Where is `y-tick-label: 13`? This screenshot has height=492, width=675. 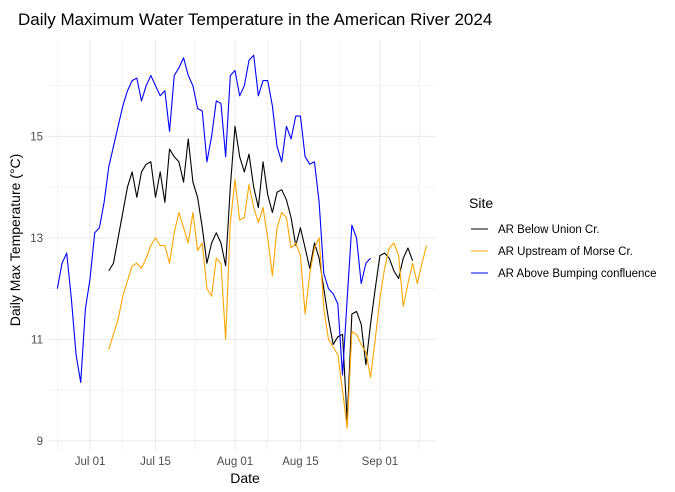 y-tick-label: 13 is located at coordinates (36, 239).